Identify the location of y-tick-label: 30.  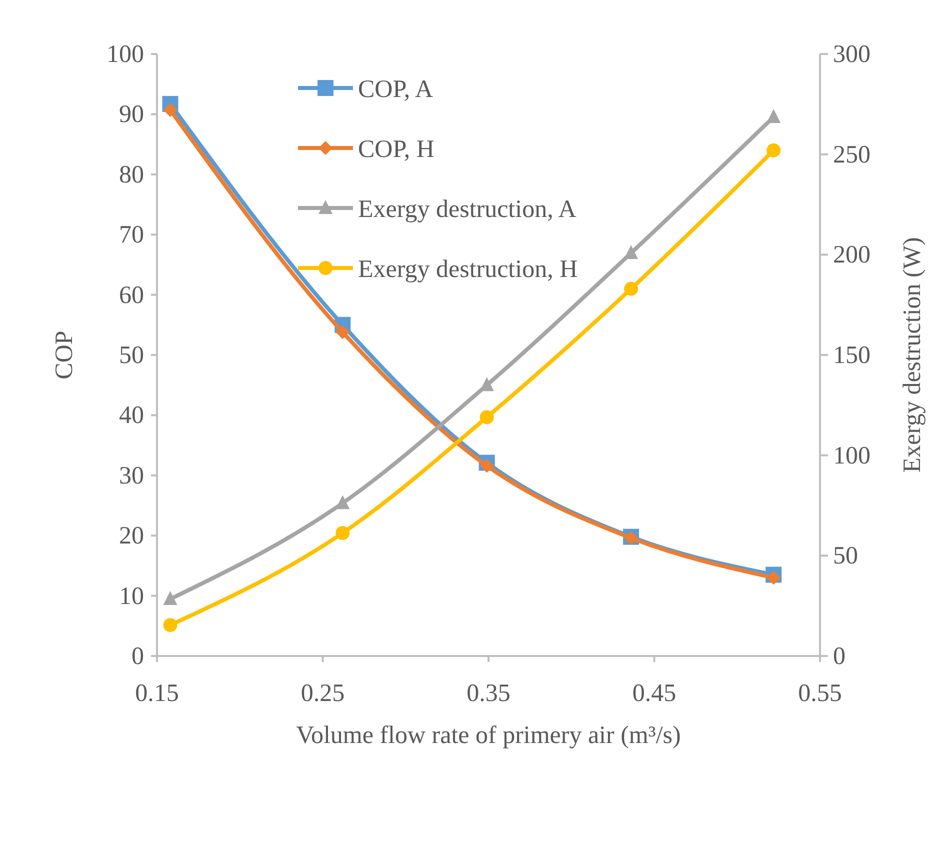
(131, 476).